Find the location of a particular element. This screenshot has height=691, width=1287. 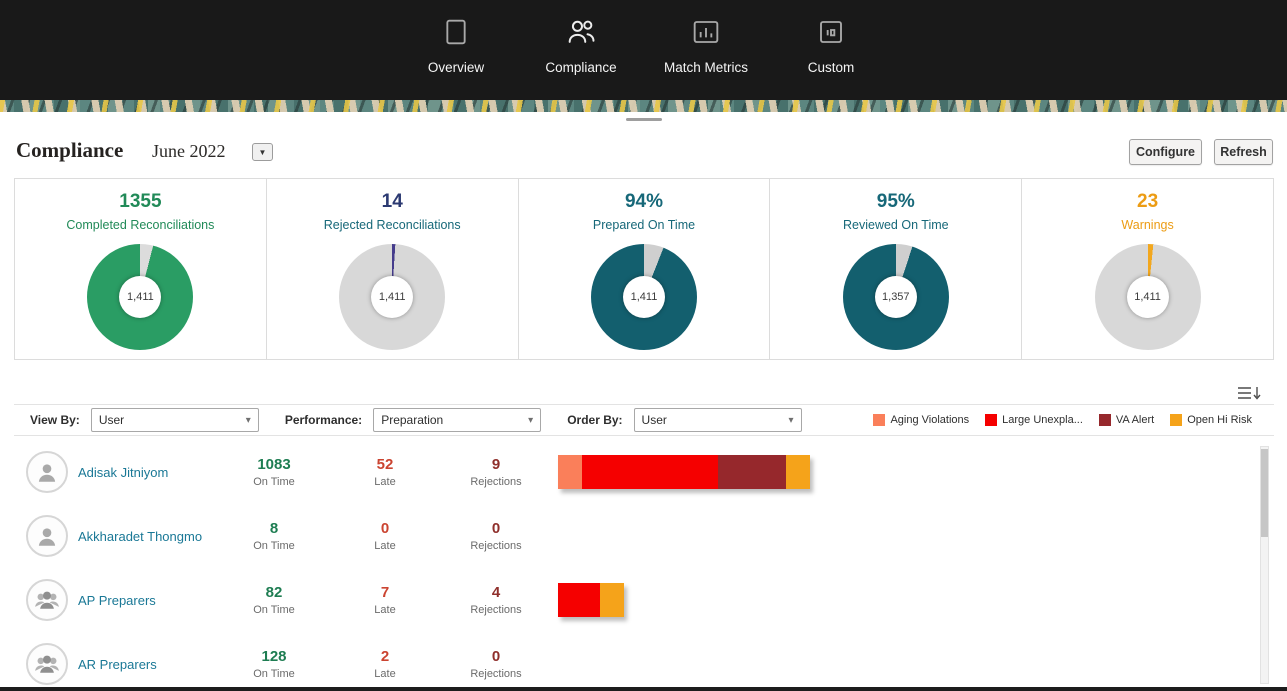

legend-va-alert: VA Alert is located at coordinates (1126, 420).